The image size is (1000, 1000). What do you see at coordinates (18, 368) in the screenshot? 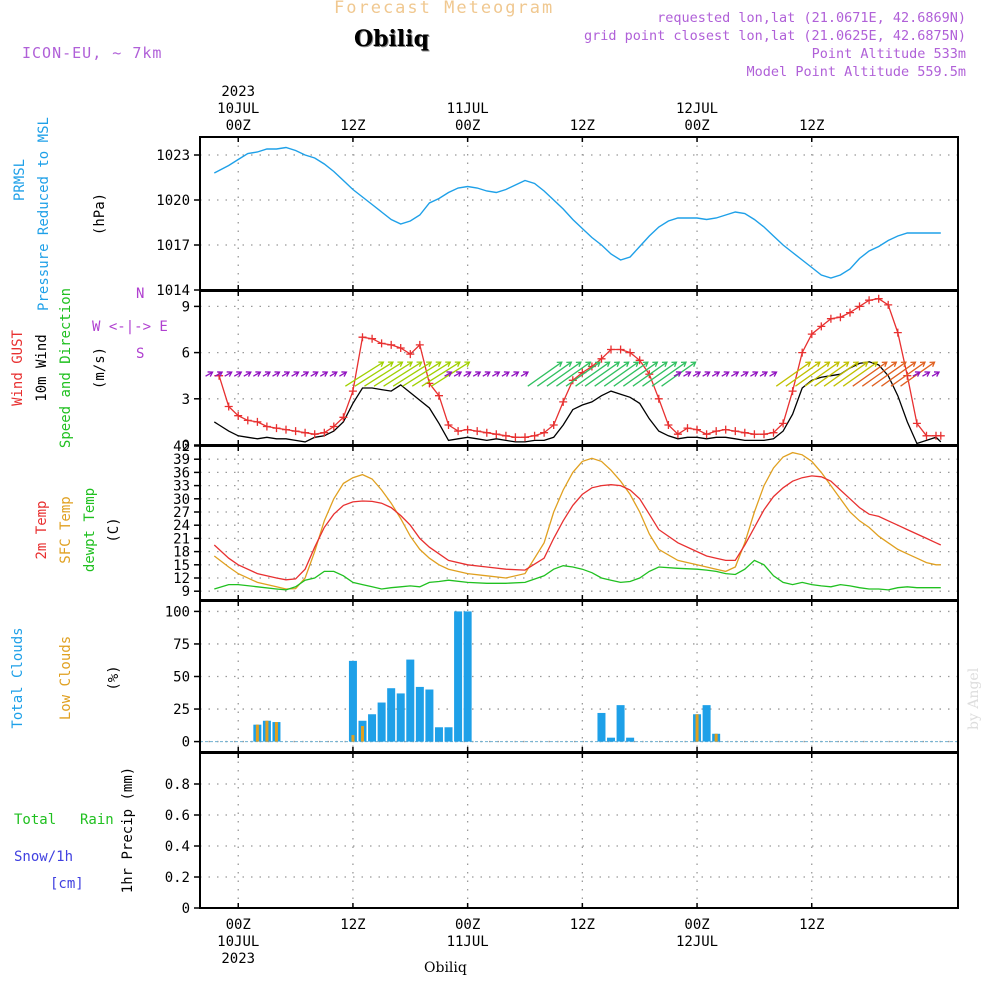
I see `gust-label: Wind GUST` at bounding box center [18, 368].